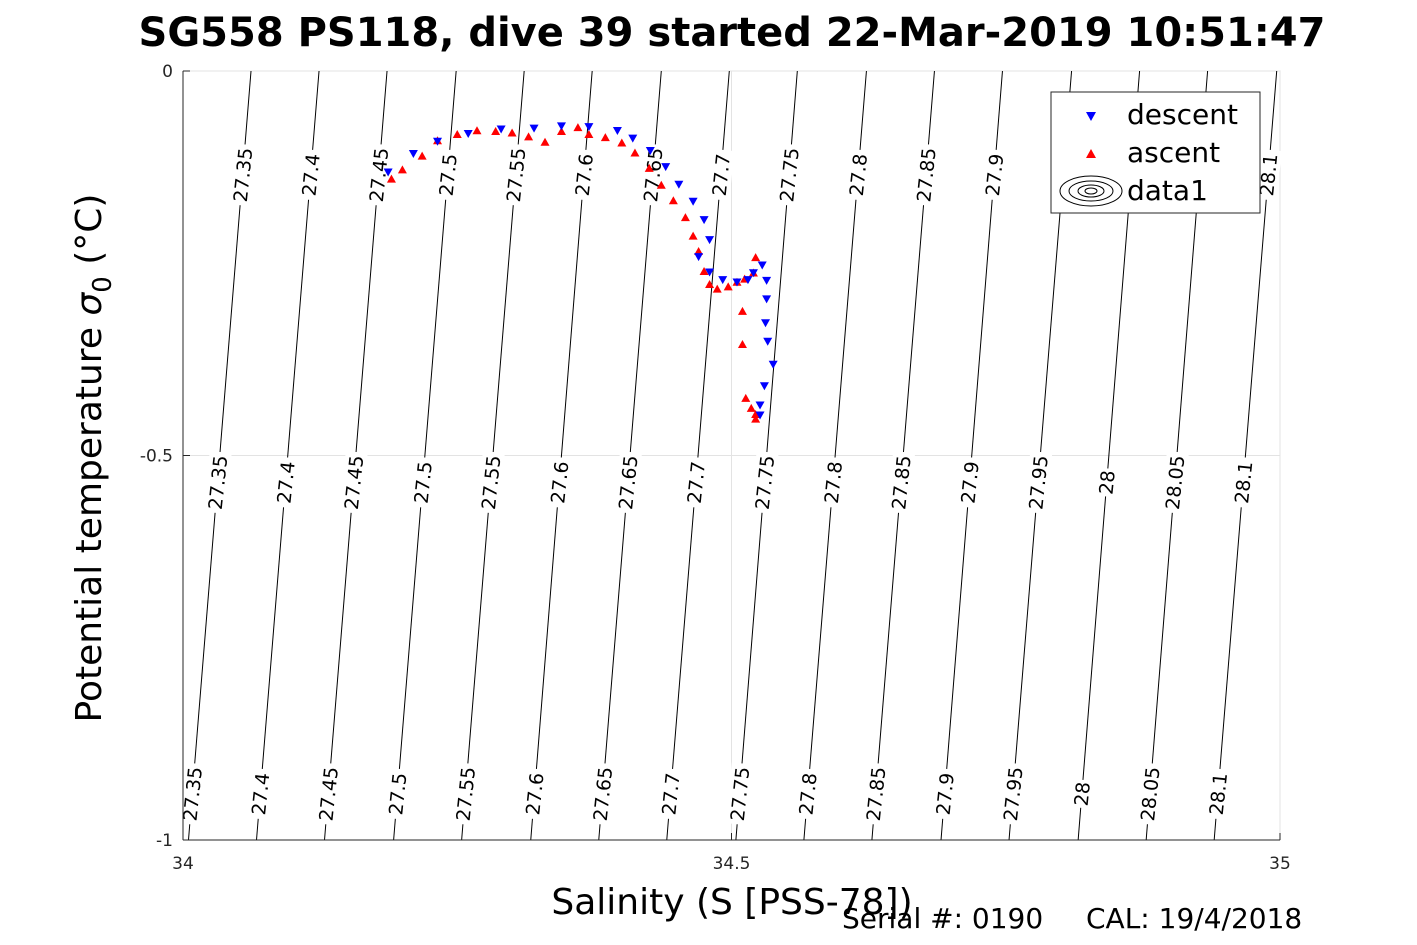  Describe the element at coordinates (311, 174) in the screenshot. I see `isopycnal-label-27.4-row2: 27.4` at that location.